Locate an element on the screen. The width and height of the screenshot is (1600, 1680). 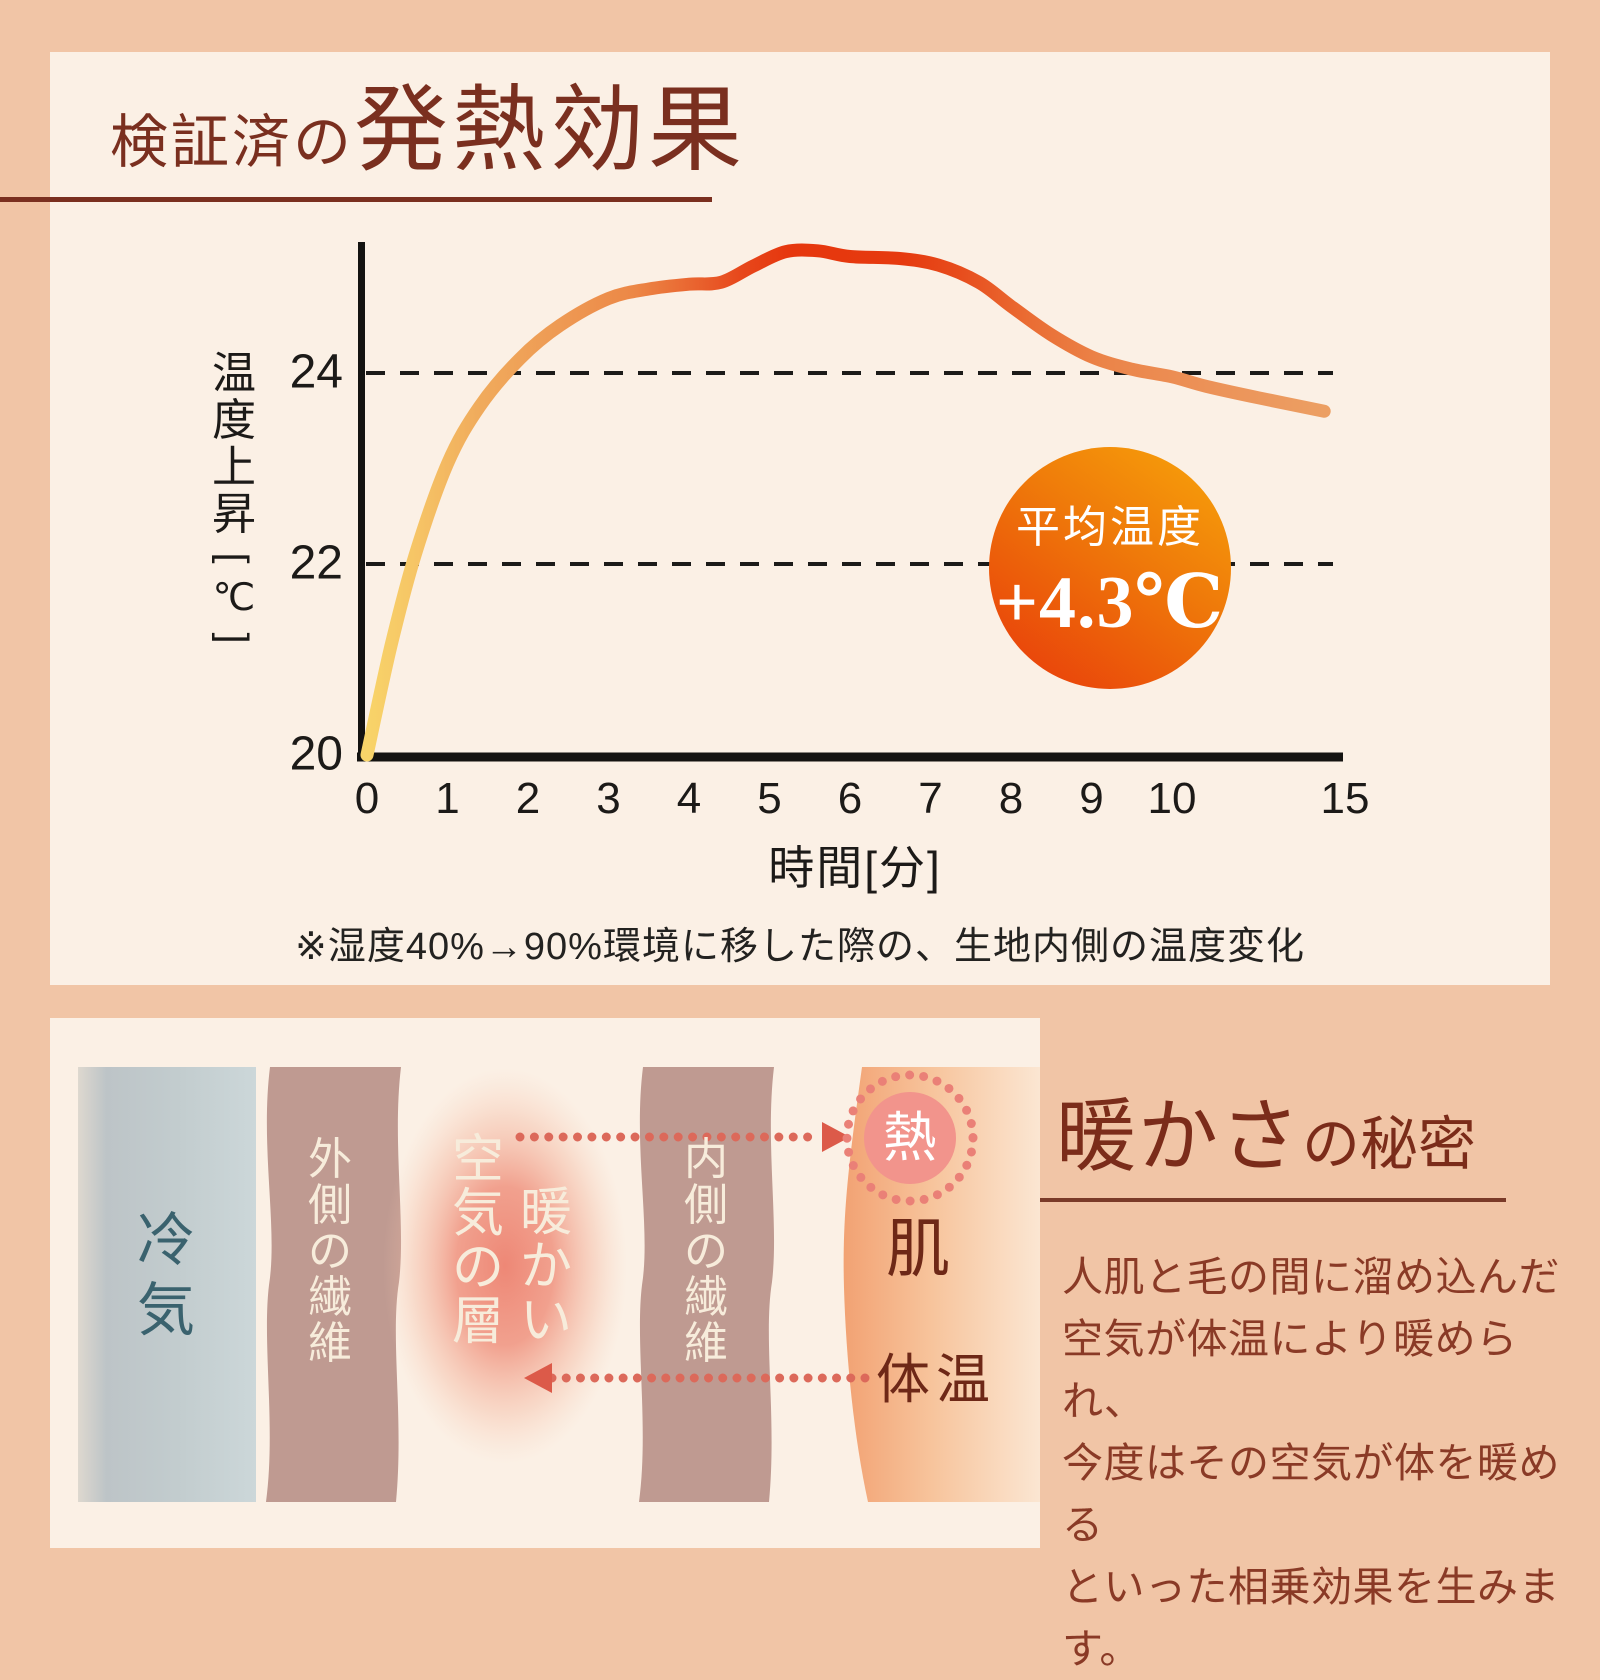
label-inner-fiber: 内側の繊維 is located at coordinates (706, 1251).